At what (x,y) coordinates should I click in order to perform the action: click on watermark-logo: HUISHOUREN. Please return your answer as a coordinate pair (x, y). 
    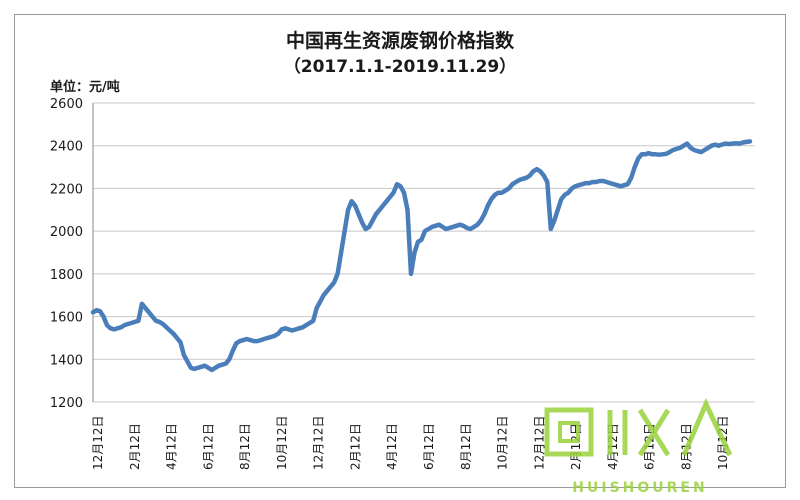
    Looking at the image, I should click on (638, 446).